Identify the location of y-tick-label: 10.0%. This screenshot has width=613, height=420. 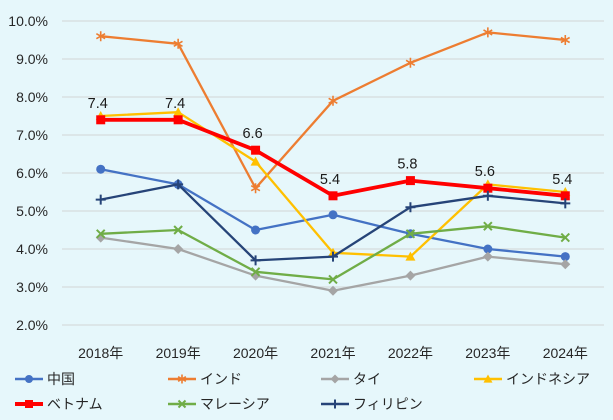
(28, 21).